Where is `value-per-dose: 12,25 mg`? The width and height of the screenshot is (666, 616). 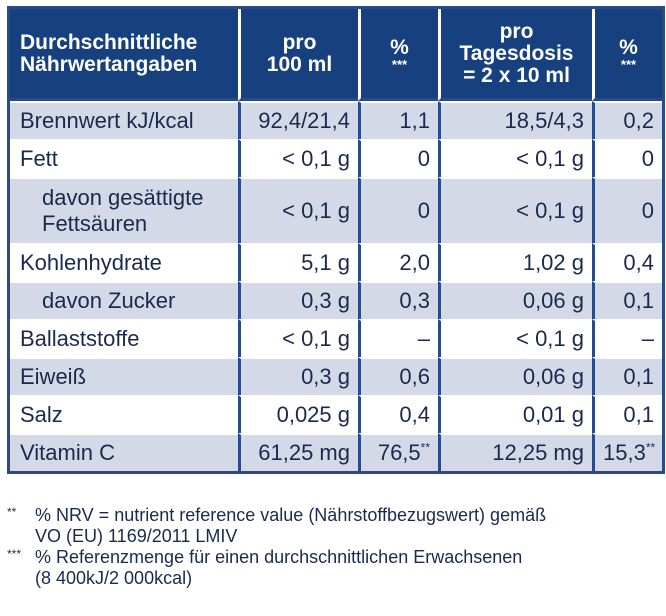 value-per-dose: 12,25 mg is located at coordinates (515, 452).